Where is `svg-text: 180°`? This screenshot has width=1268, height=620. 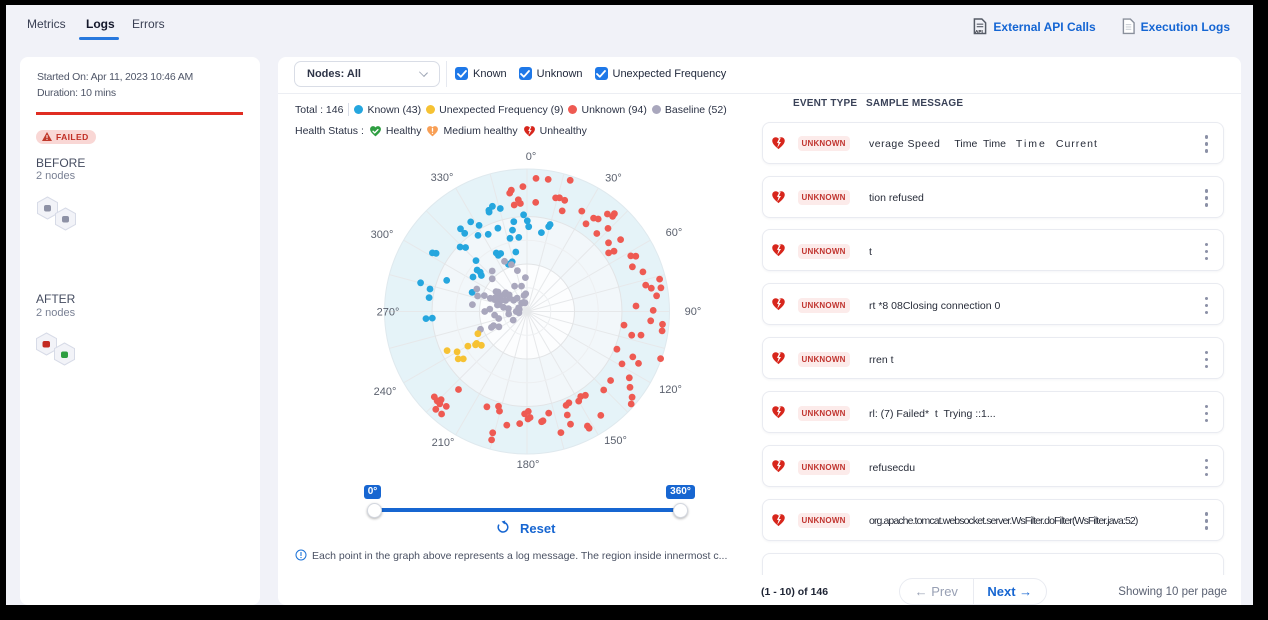 svg-text: 180° is located at coordinates (528, 465).